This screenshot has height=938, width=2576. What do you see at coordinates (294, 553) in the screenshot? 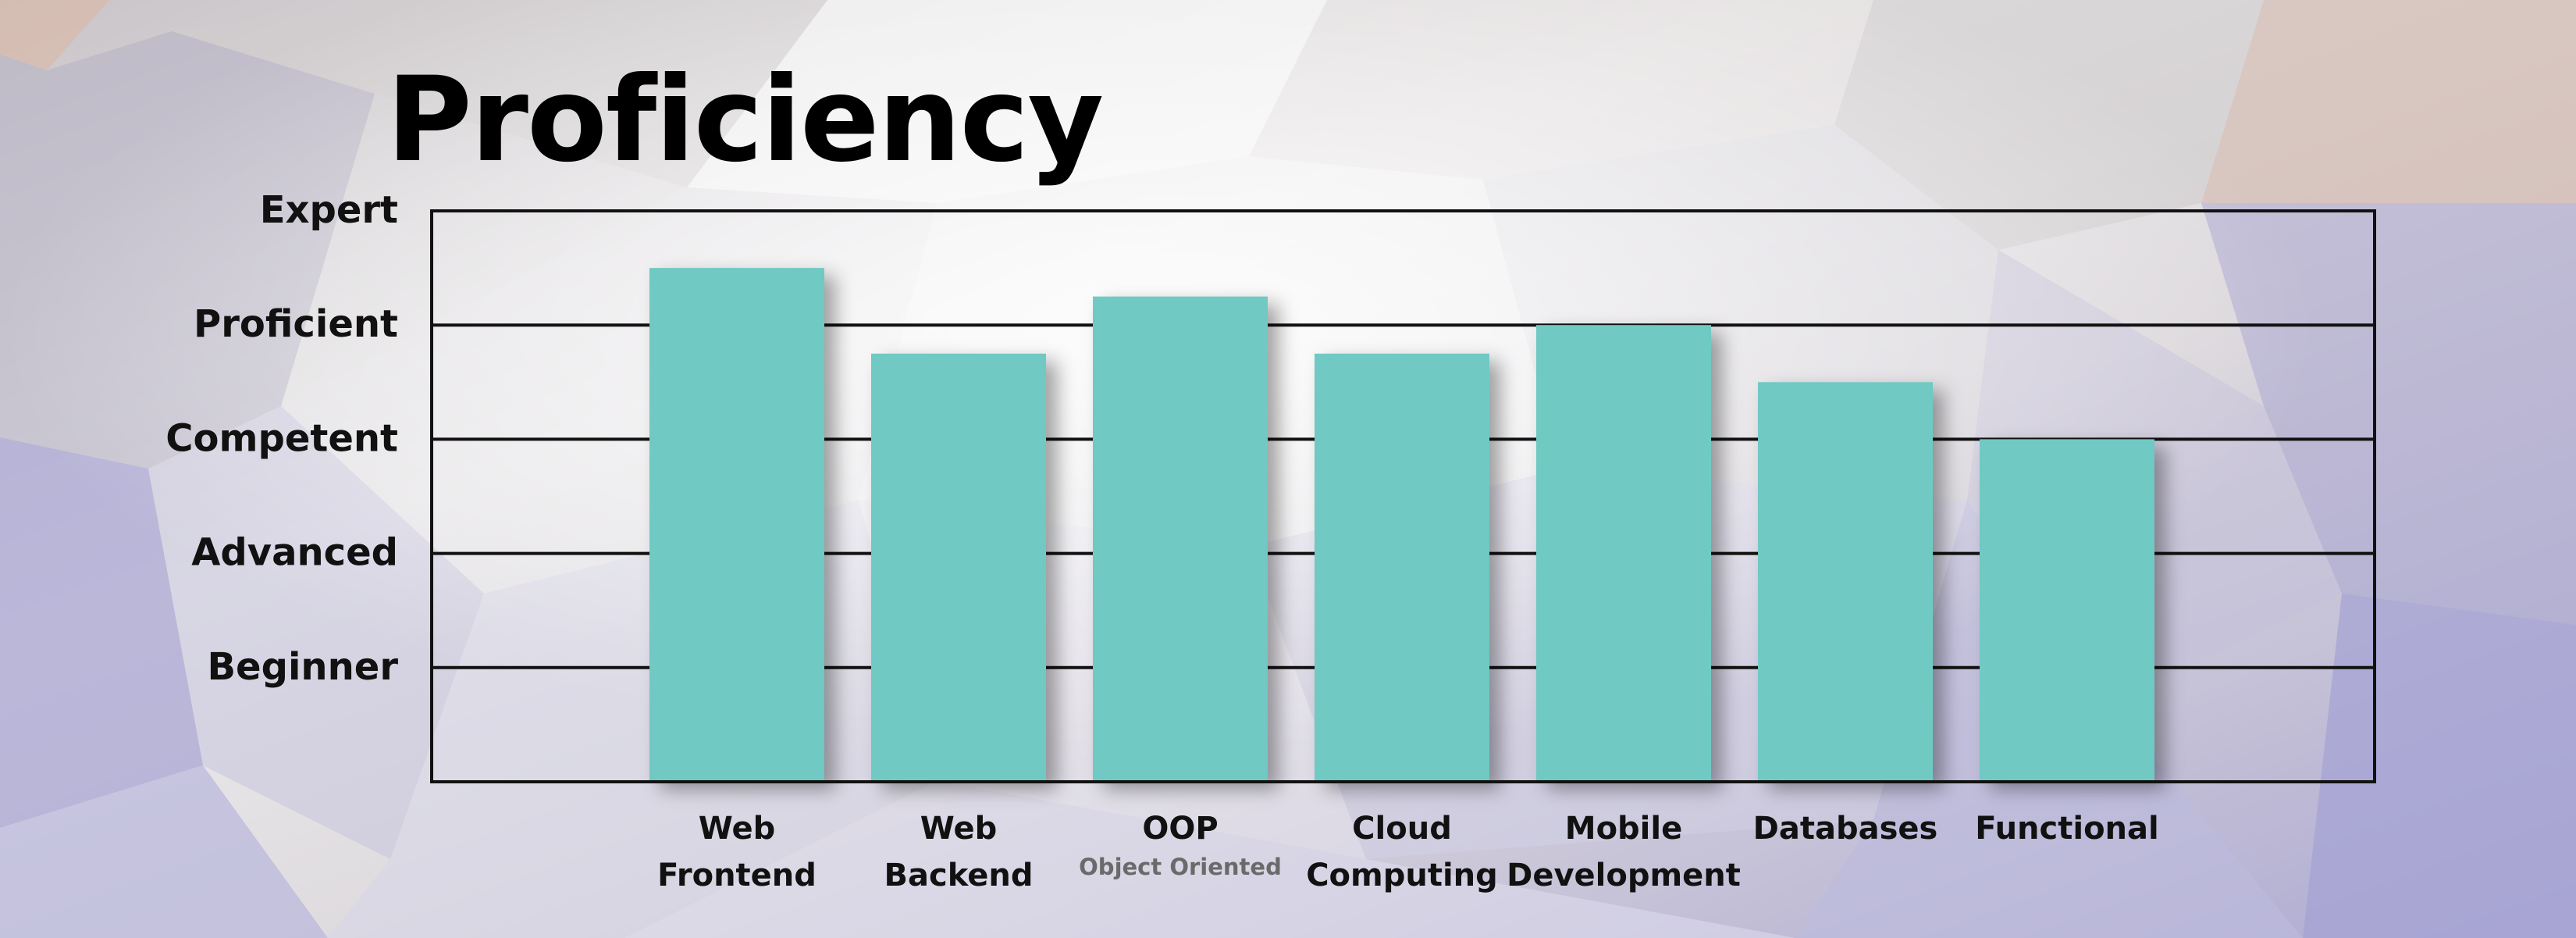
I see `y-tick-label: Advanced` at bounding box center [294, 553].